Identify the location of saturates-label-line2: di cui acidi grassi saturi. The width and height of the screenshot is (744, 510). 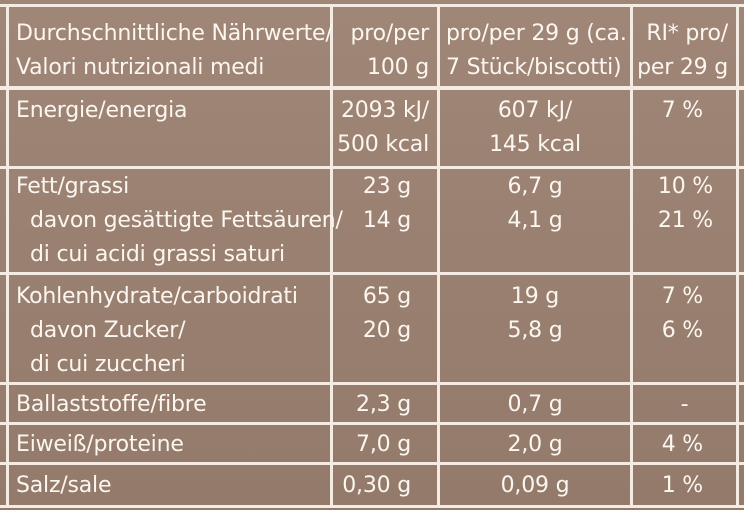
(157, 254).